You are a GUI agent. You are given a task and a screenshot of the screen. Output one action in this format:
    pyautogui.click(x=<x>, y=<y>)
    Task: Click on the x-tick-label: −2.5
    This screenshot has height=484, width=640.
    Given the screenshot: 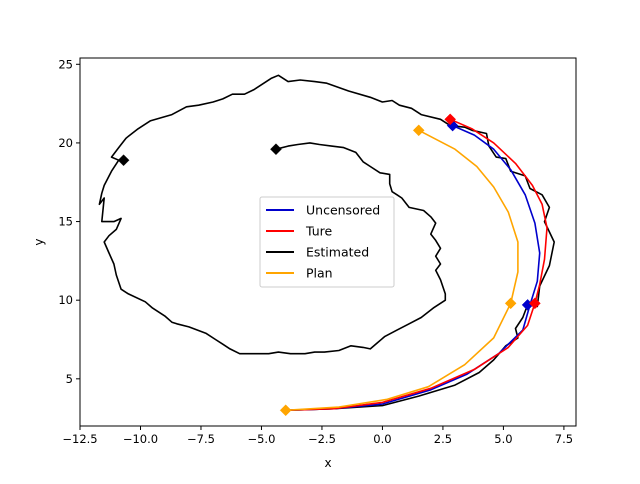 What is the action you would take?
    pyautogui.click(x=322, y=439)
    